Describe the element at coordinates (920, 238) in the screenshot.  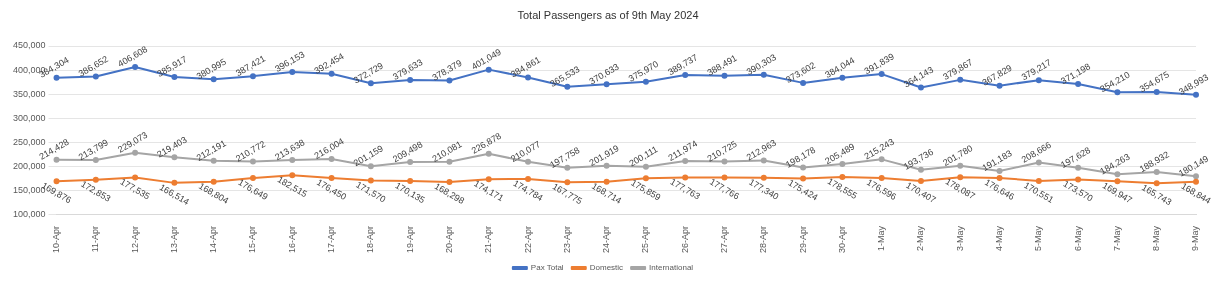
I see `x-tick-label: 2-May` at that location.